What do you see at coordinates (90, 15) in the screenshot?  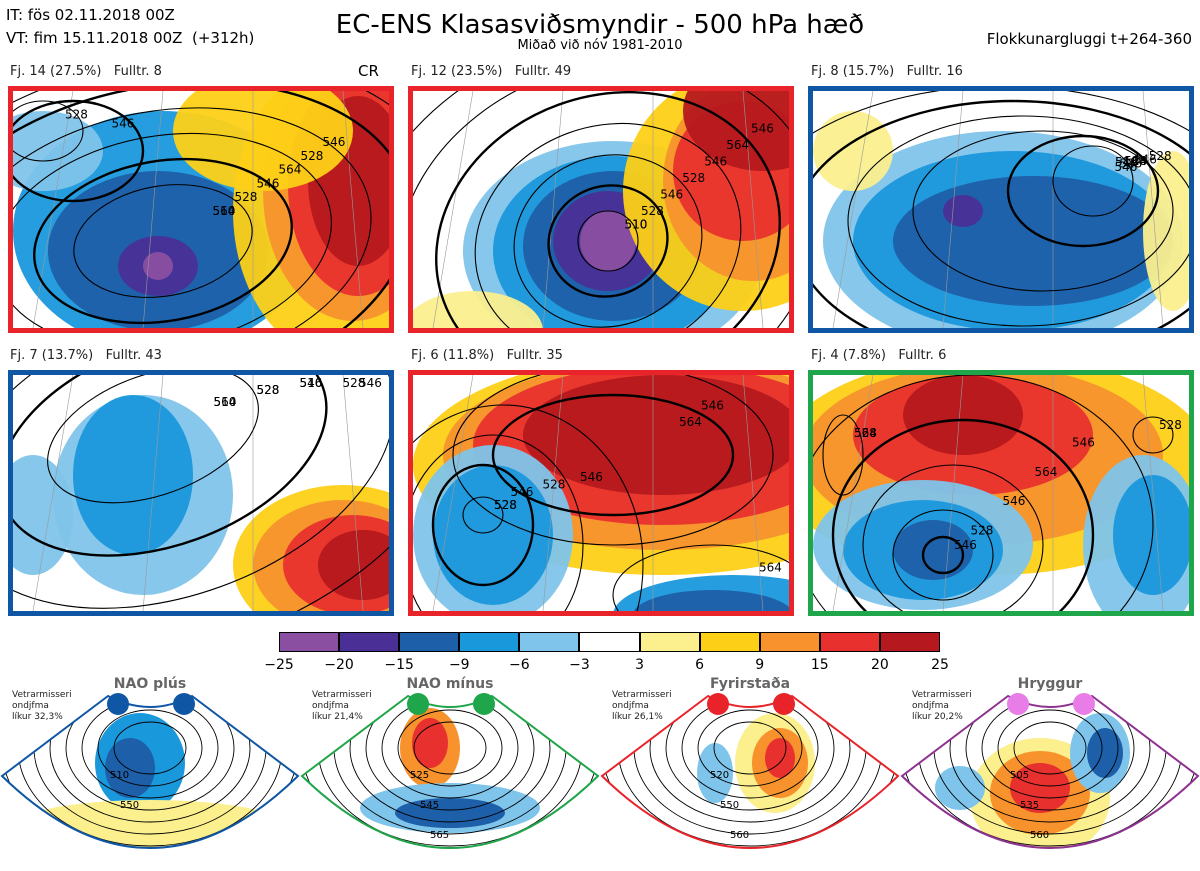 I see `init-time: IT: fös 02.11.2018 00Z` at bounding box center [90, 15].